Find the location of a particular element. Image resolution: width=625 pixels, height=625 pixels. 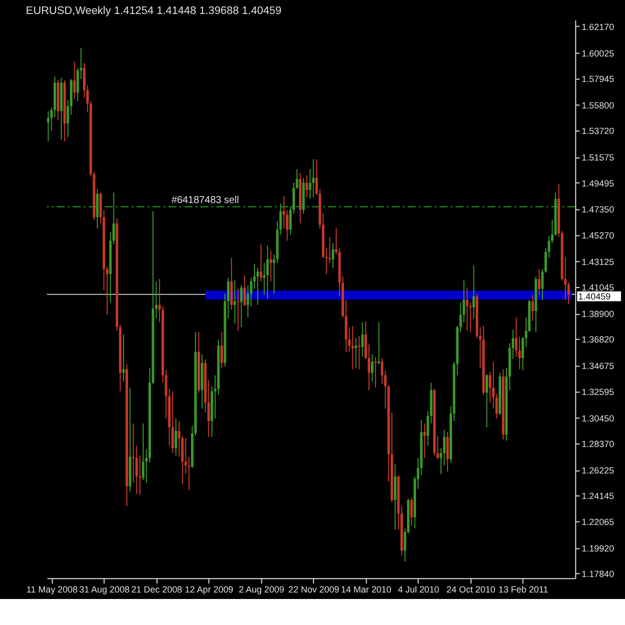

x-tick-label: 21 Dec 2008 is located at coordinates (156, 589).